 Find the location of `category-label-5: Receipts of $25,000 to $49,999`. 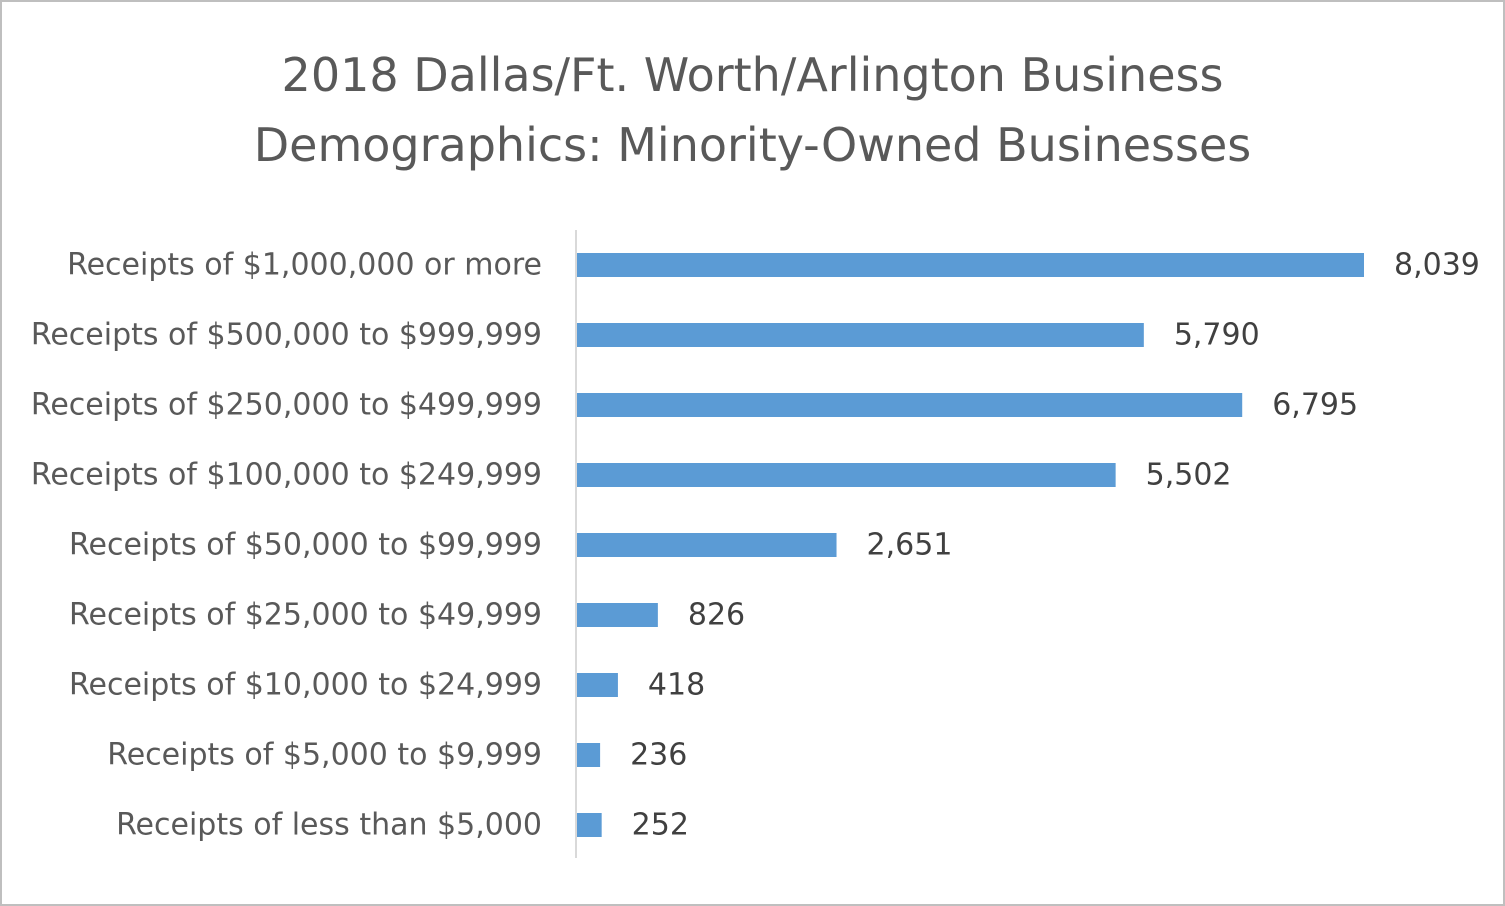

category-label-5: Receipts of $25,000 to $49,999 is located at coordinates (305, 615).